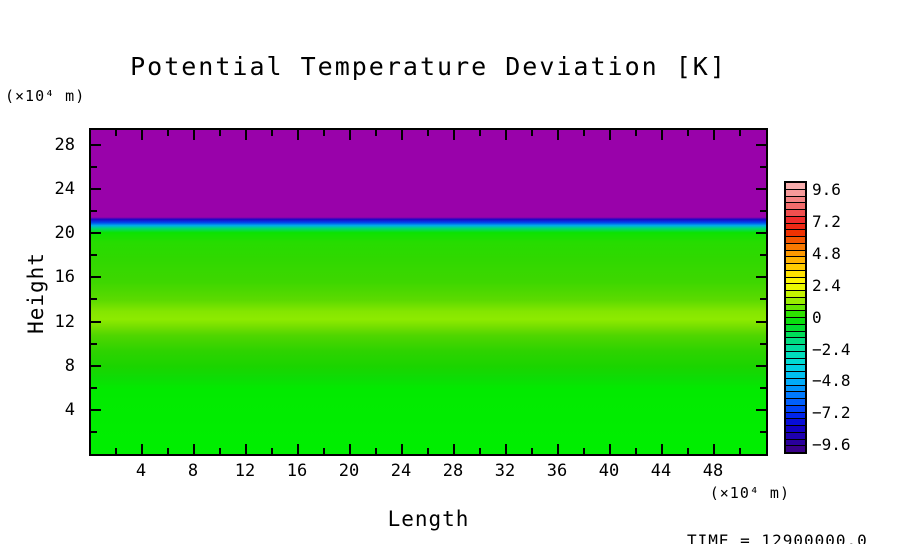 The height and width of the screenshot is (544, 904). What do you see at coordinates (428, 519) in the screenshot?
I see `x-axis-label: Length` at bounding box center [428, 519].